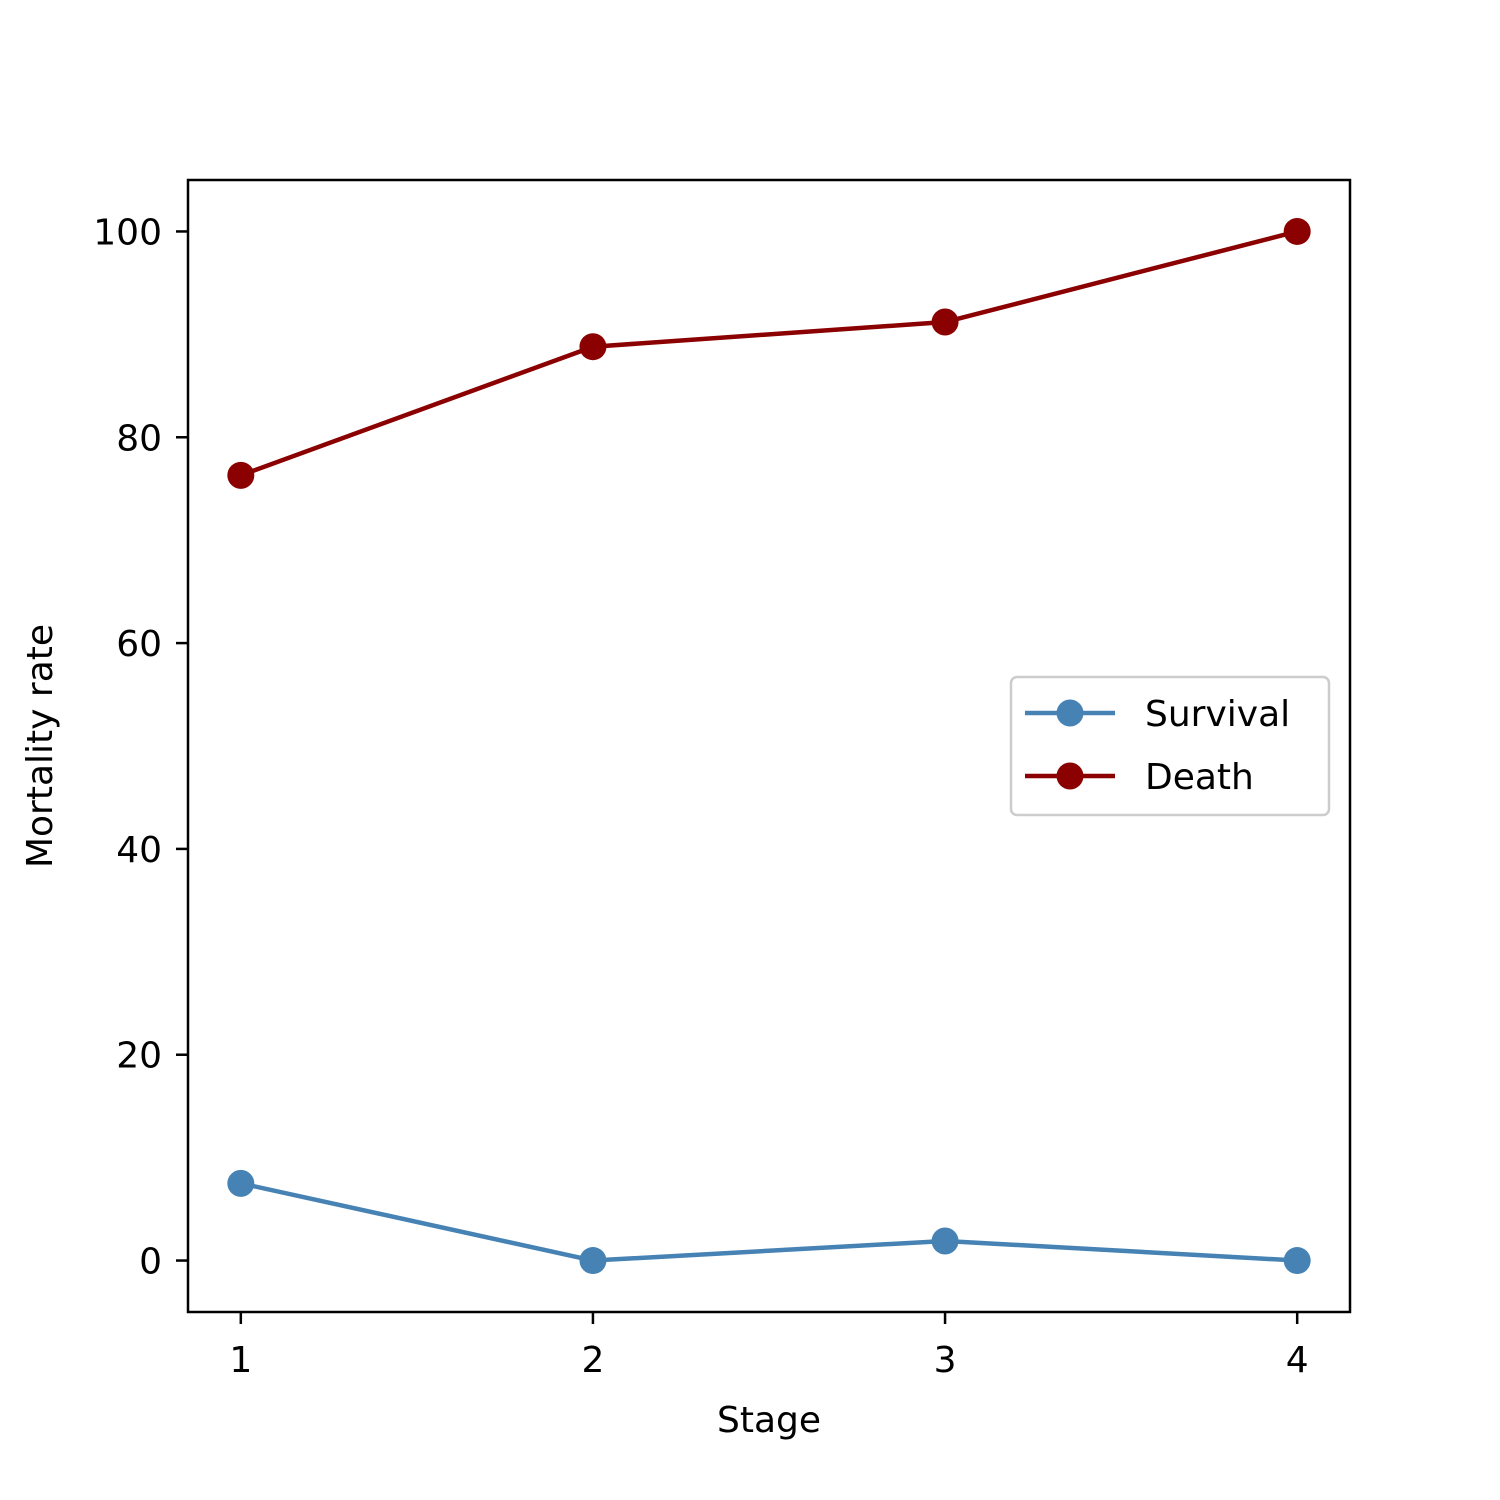  What do you see at coordinates (139, 850) in the screenshot?
I see `y-tick-label: 40` at bounding box center [139, 850].